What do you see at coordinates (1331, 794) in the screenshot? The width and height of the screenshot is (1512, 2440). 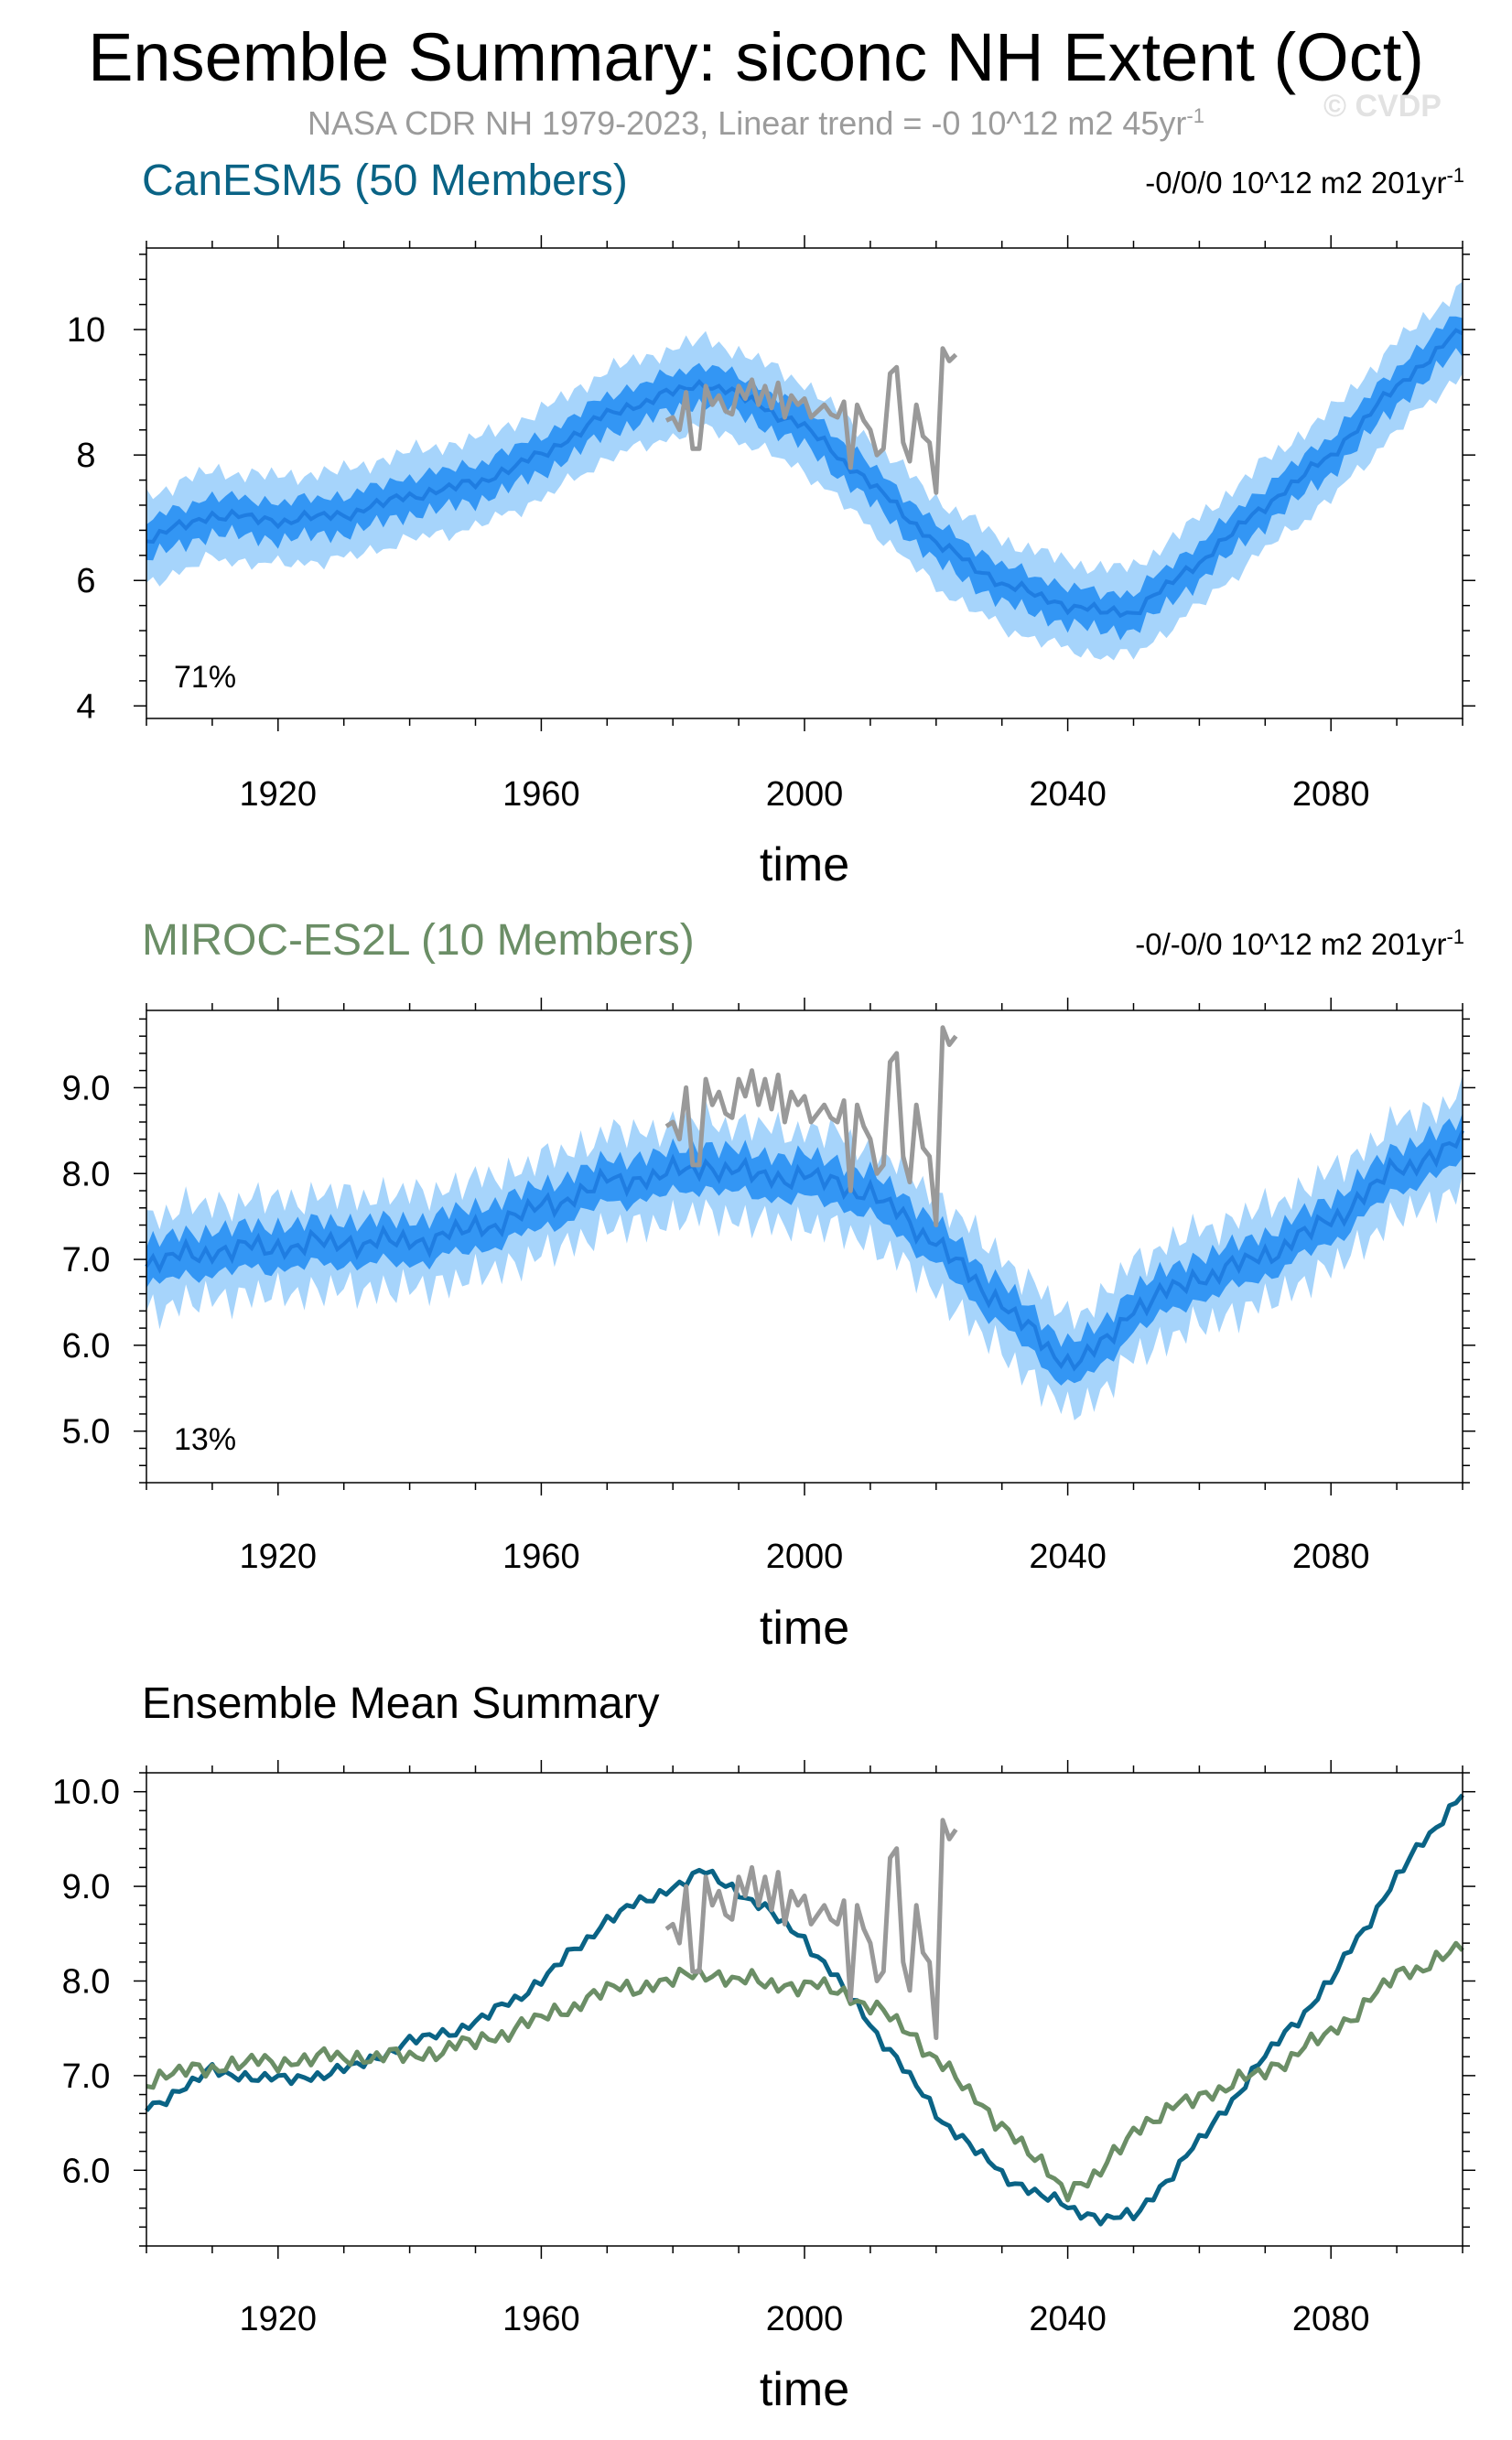 I see `panel1-x-tick-label: 2080` at bounding box center [1331, 794].